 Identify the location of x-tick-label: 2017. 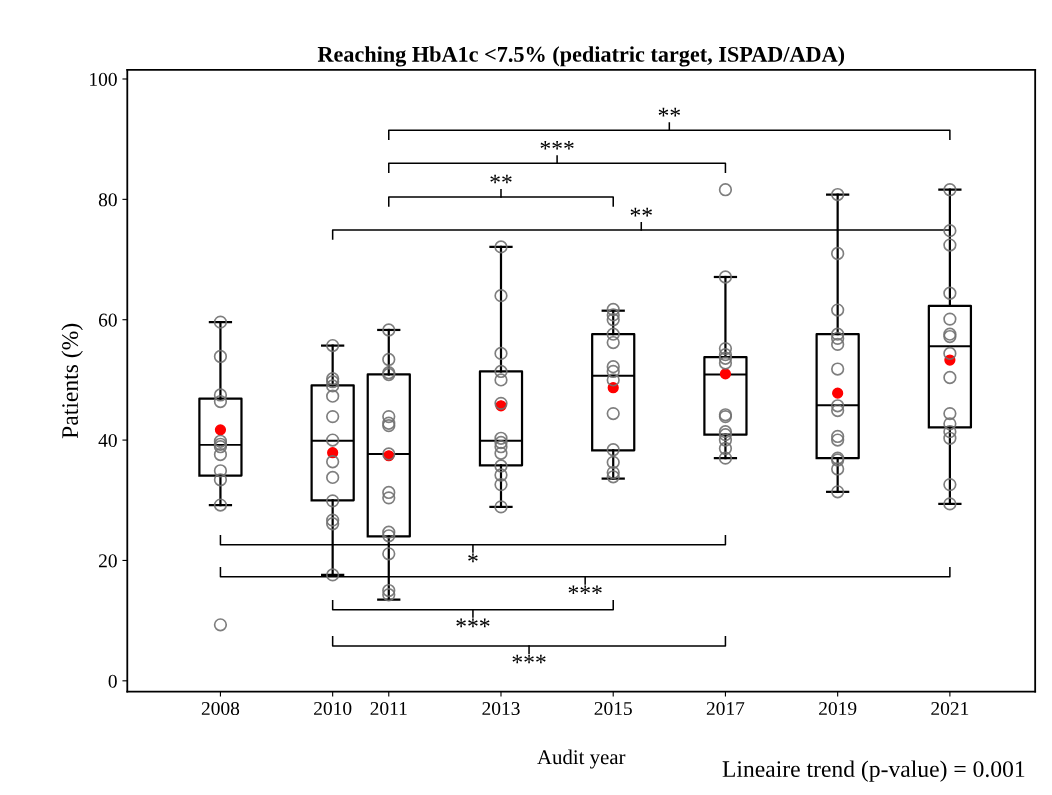
(725, 708).